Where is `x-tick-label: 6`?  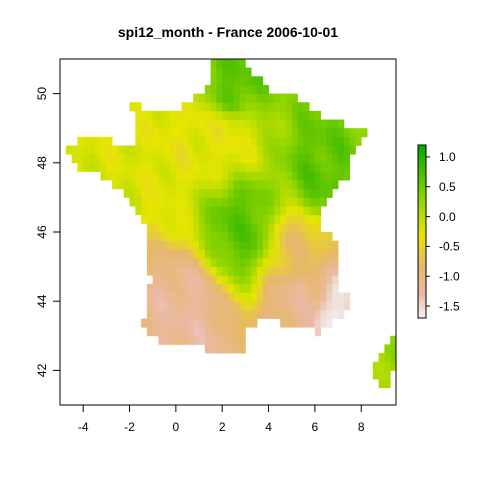 x-tick-label: 6 is located at coordinates (315, 427).